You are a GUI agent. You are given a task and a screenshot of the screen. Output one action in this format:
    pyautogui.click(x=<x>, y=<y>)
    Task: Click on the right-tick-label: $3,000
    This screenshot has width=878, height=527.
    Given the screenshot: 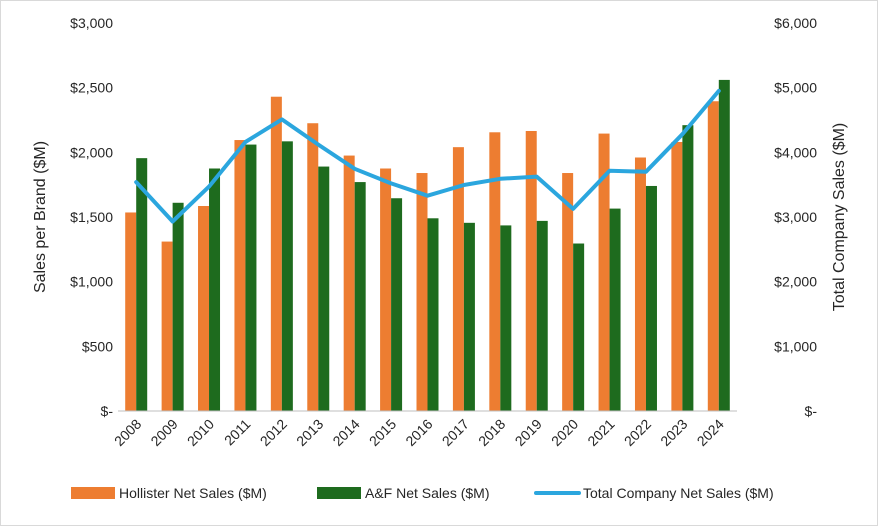 What is the action you would take?
    pyautogui.click(x=795, y=217)
    